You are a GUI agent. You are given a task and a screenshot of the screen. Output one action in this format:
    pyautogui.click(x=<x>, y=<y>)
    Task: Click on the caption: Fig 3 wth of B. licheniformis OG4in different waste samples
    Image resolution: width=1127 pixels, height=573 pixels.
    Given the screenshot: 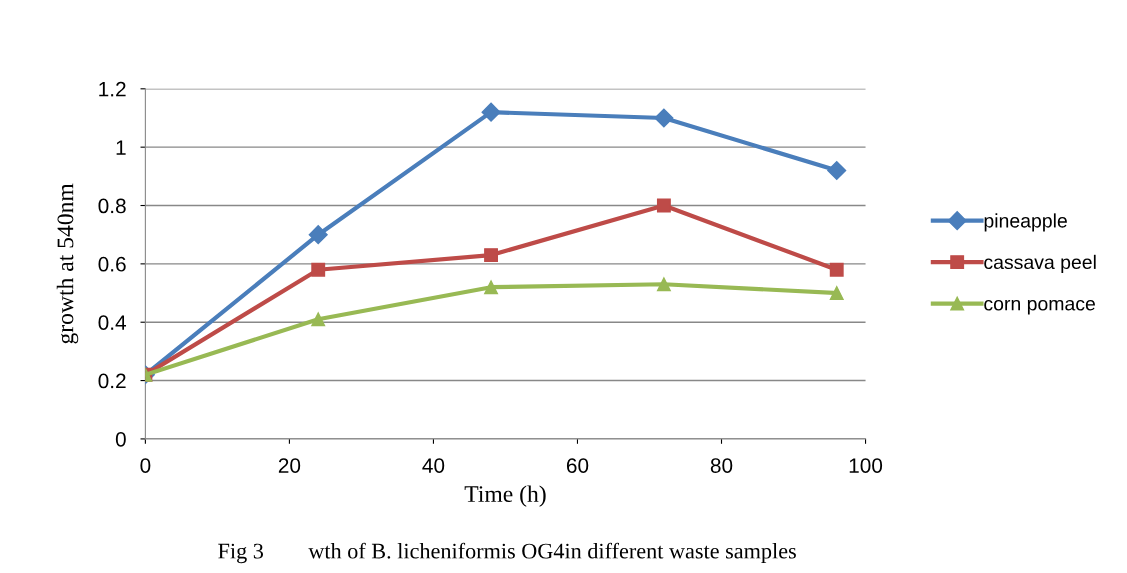 What is the action you would take?
    pyautogui.click(x=507, y=553)
    